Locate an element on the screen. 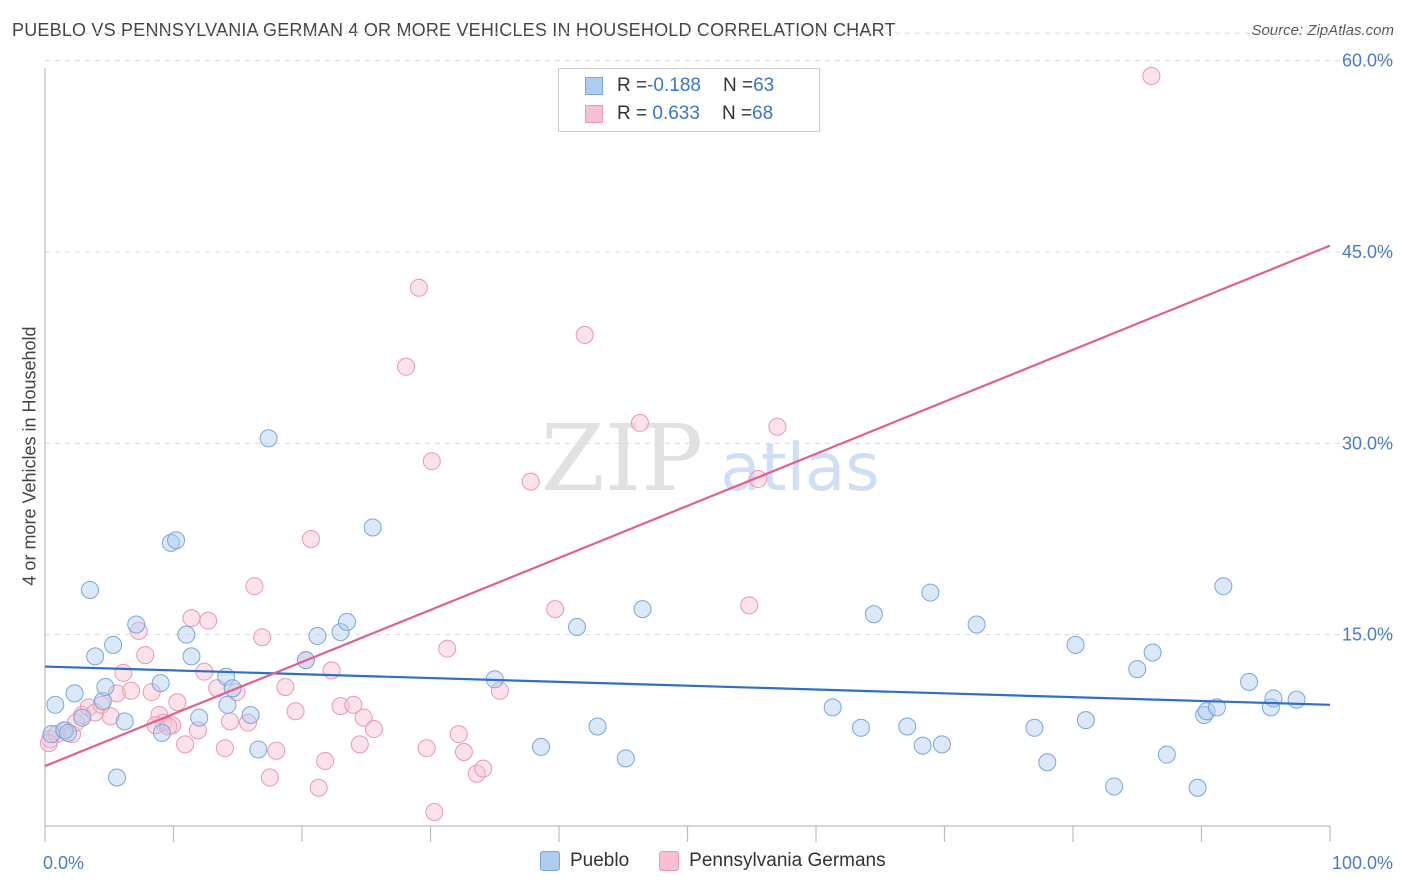  watermark: ZIP atlas is located at coordinates (710, 458).